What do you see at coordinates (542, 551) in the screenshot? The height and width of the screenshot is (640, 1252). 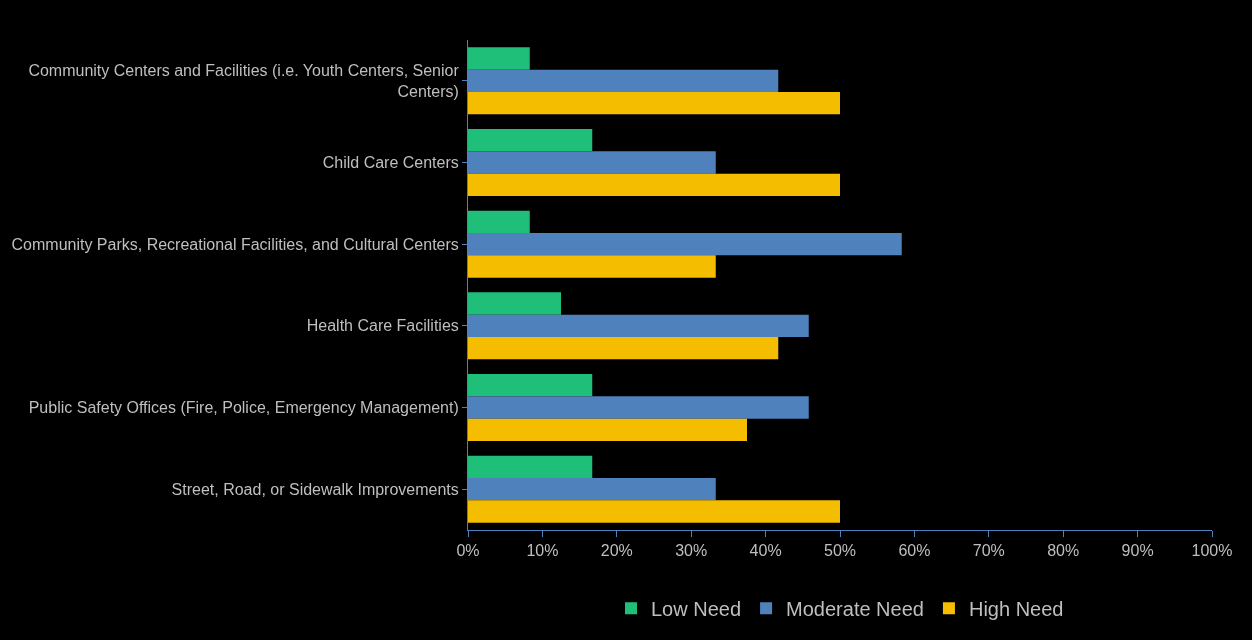 I see `x-tick-label: 10%` at bounding box center [542, 551].